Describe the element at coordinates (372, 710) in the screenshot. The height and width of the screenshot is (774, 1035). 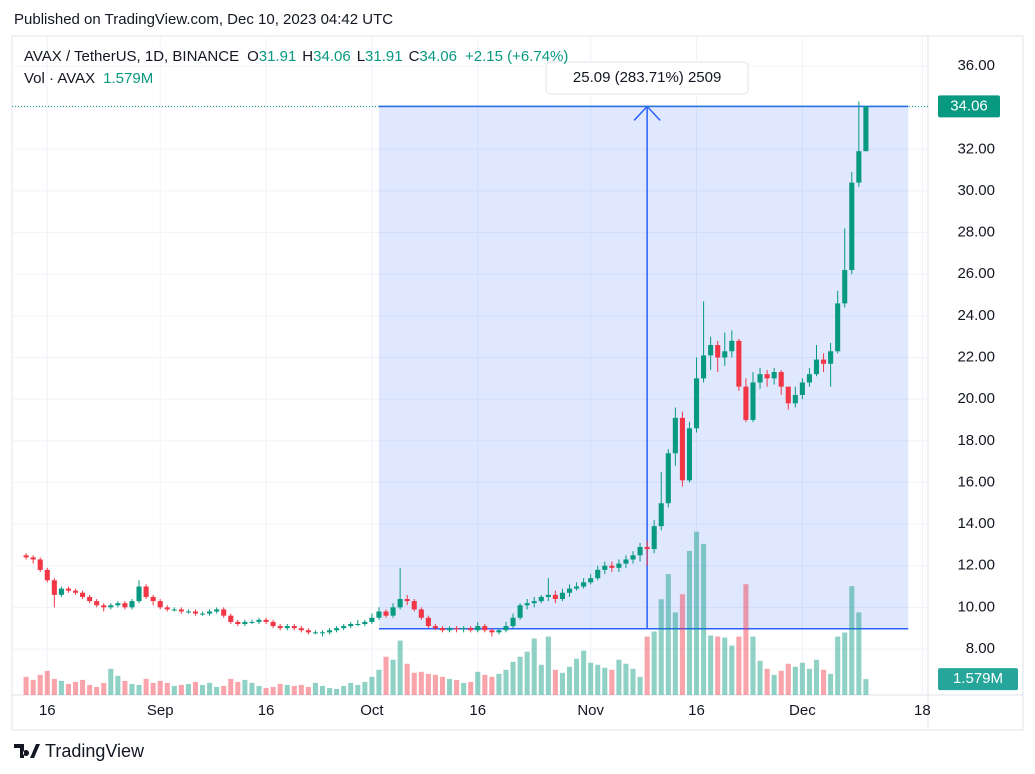
I see `x-tick-label: Oct` at that location.